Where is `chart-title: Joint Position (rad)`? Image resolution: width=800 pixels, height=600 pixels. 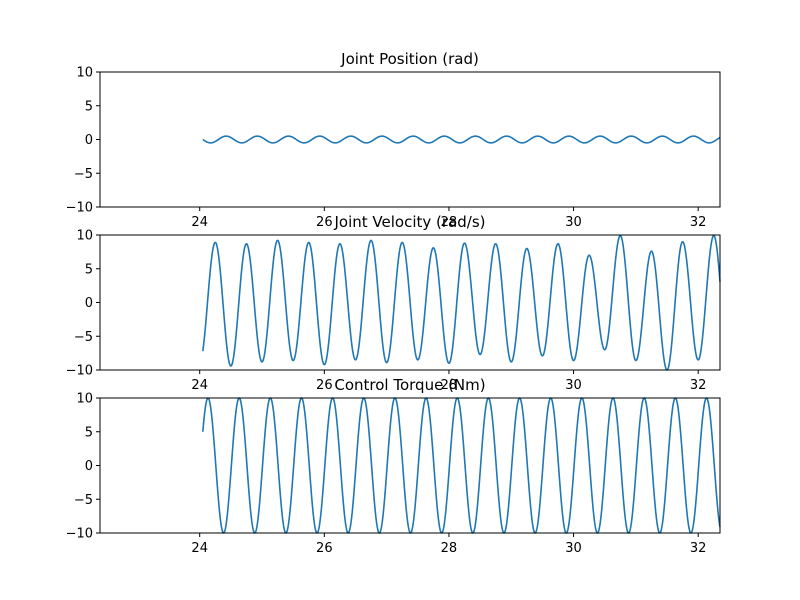 chart-title: Joint Position (rad) is located at coordinates (409, 59).